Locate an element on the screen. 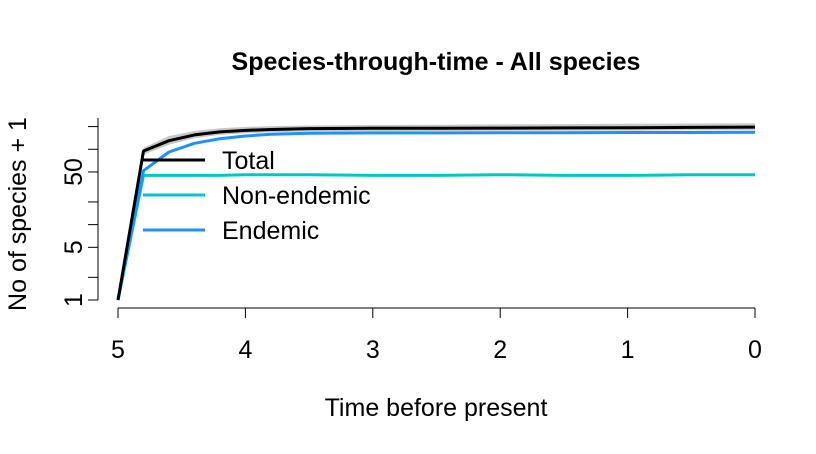 This screenshot has width=816, height=454. x-tick-label: 3 is located at coordinates (373, 350).